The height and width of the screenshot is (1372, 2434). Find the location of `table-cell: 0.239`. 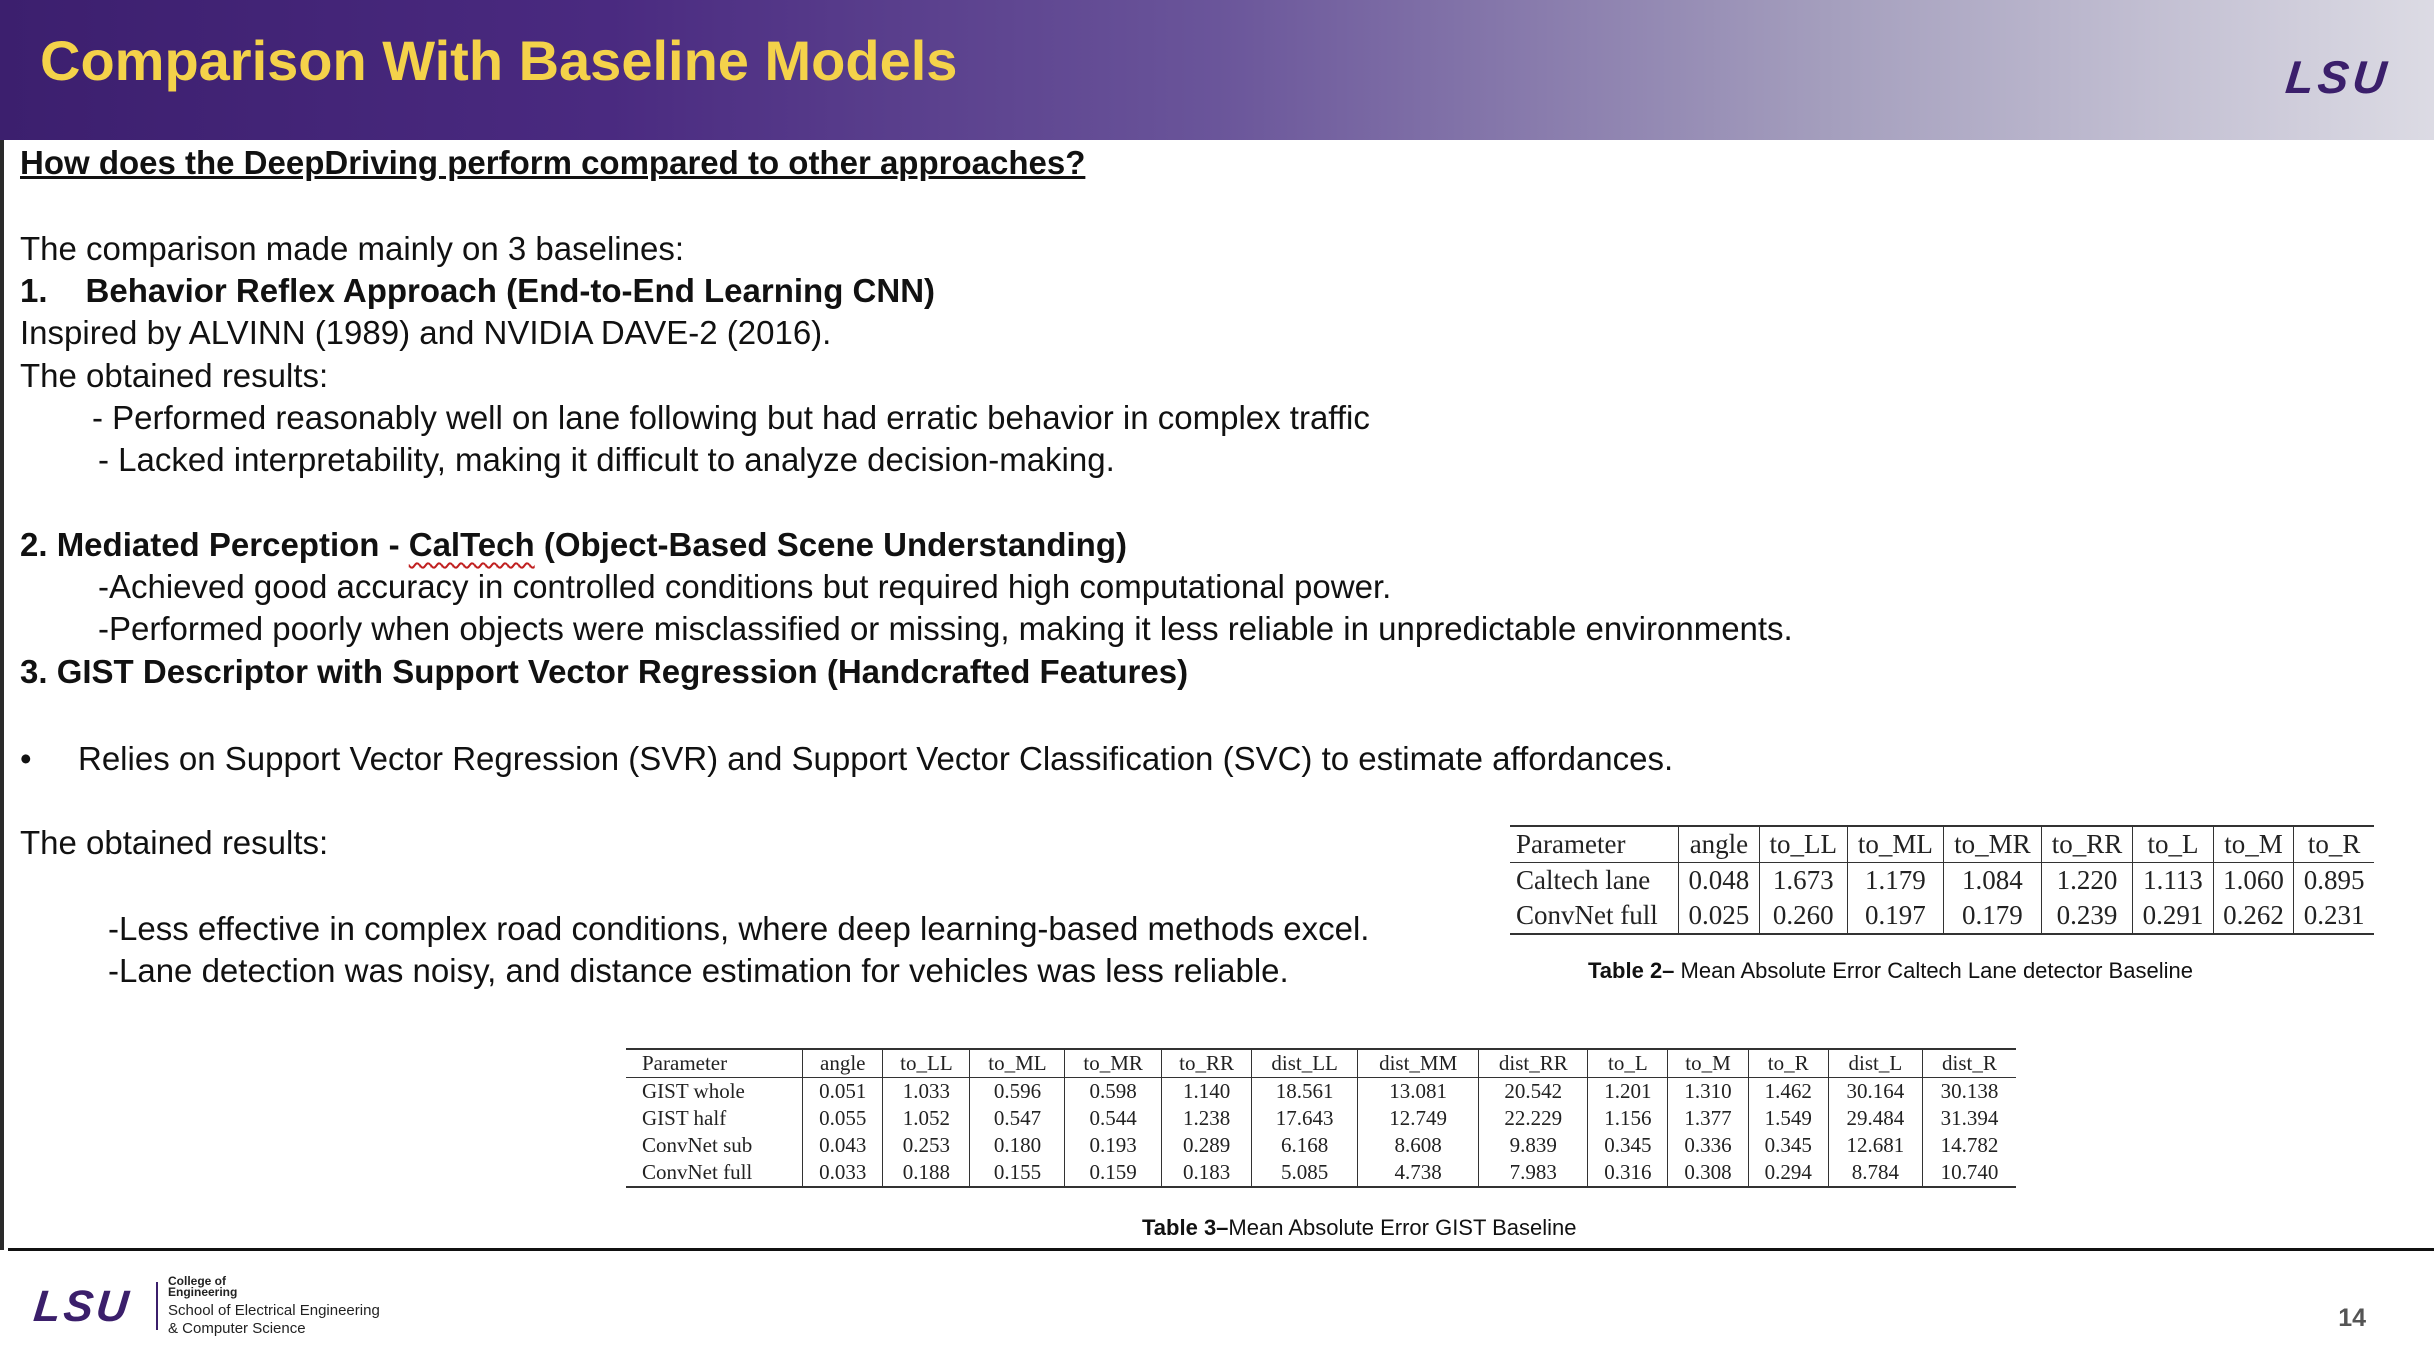

table-cell: 0.239 is located at coordinates (2086, 916).